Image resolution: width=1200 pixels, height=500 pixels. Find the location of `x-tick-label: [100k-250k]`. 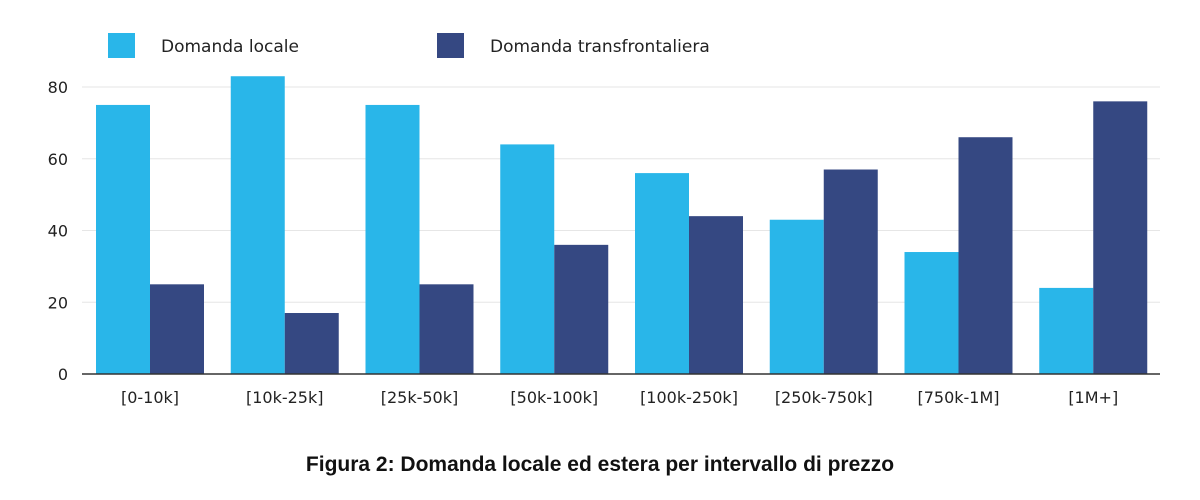

x-tick-label: [100k-250k] is located at coordinates (689, 397).